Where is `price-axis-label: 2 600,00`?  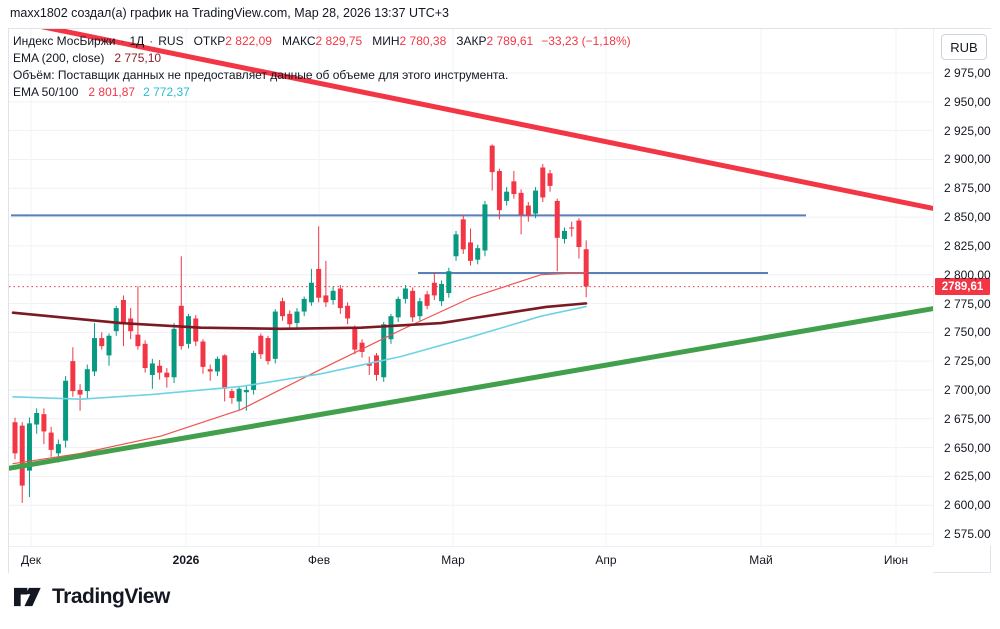 price-axis-label: 2 600,00 is located at coordinates (967, 505).